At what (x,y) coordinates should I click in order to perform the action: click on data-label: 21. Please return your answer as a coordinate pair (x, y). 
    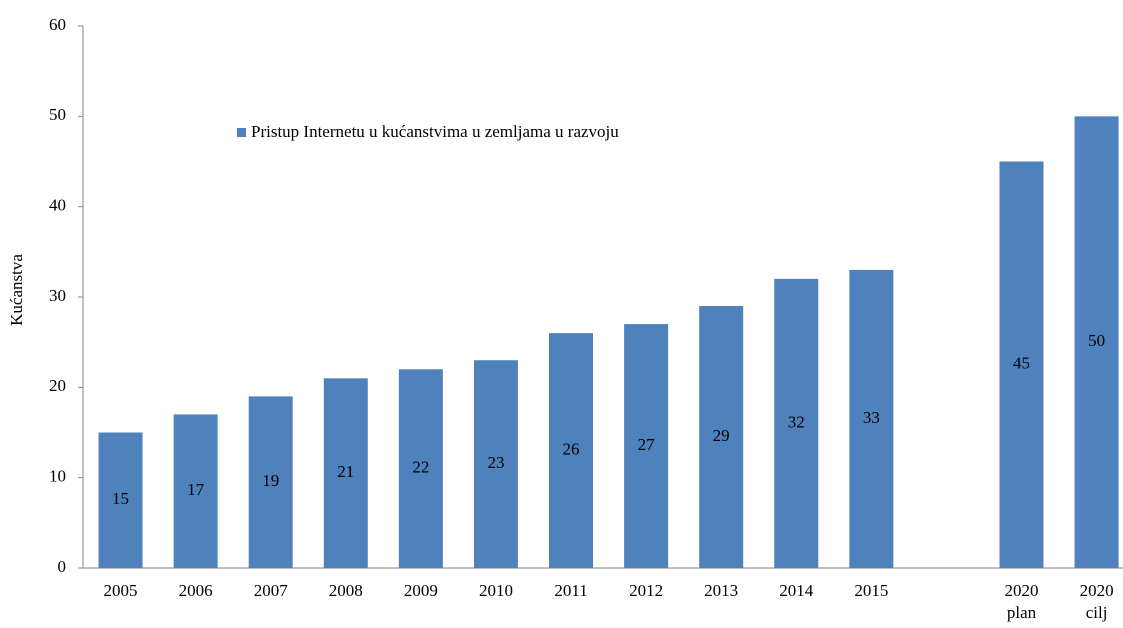
    Looking at the image, I should click on (345, 471).